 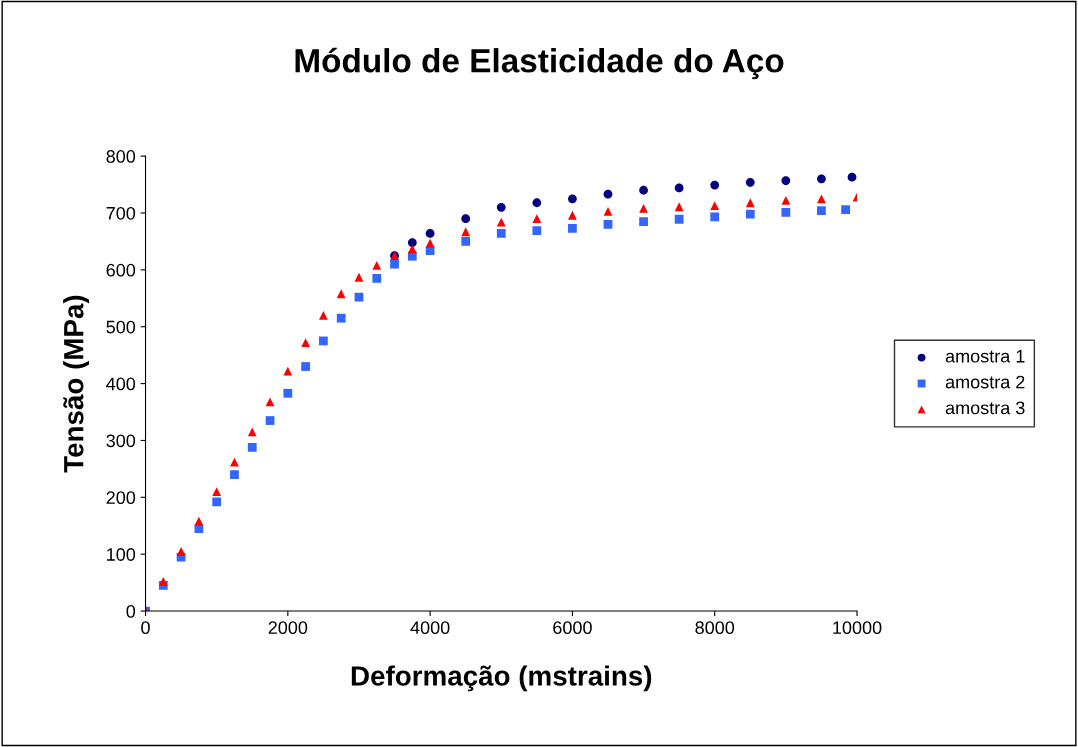 What do you see at coordinates (121, 327) in the screenshot?
I see `y-tick-label: 500` at bounding box center [121, 327].